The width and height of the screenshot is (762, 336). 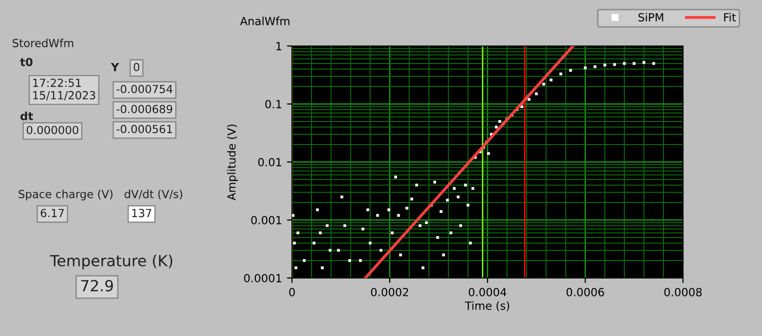 What do you see at coordinates (232, 162) in the screenshot?
I see `y-axis-title: Amplitude (V)` at bounding box center [232, 162].